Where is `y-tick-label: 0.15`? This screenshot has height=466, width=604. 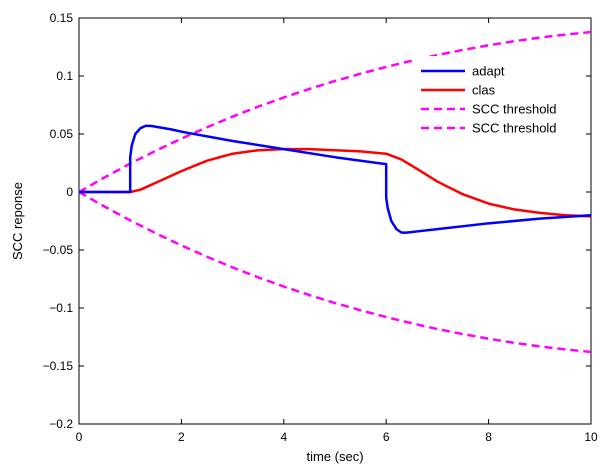
y-tick-label: 0.15 is located at coordinates (62, 18).